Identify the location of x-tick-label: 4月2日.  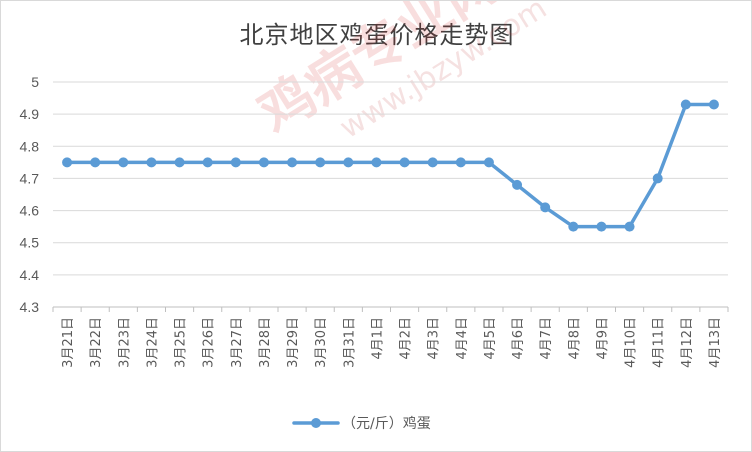
(406, 338).